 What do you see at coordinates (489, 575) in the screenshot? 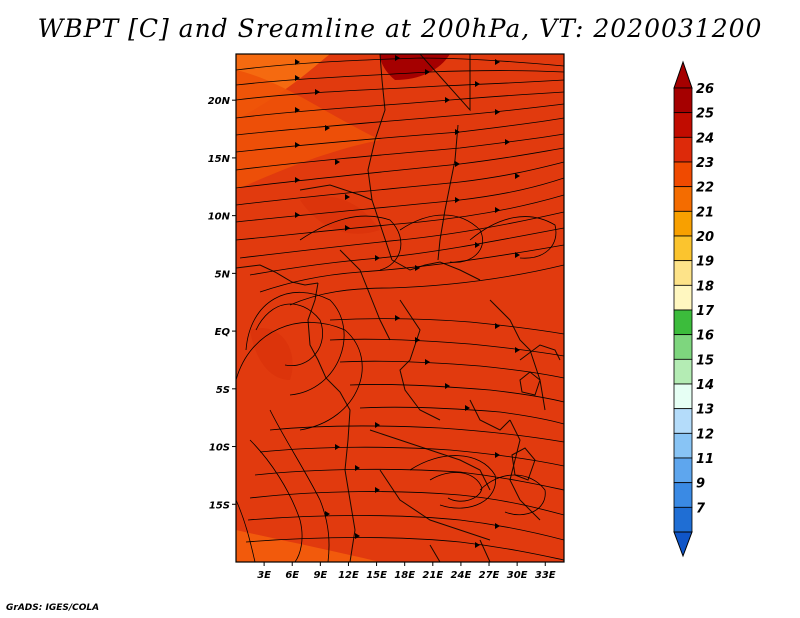
I see `lon-tick-label: 27E` at bounding box center [489, 575].